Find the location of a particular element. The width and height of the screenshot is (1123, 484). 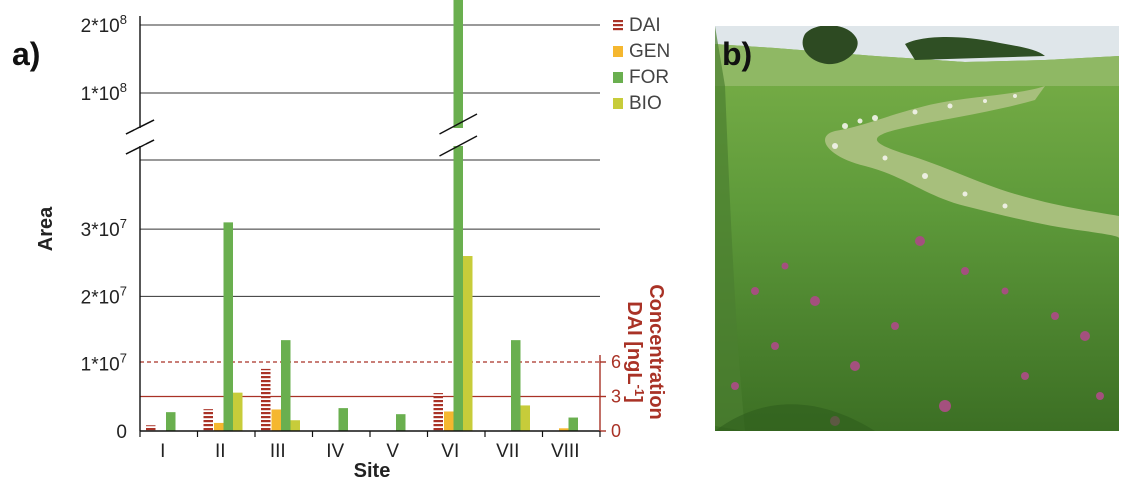

bar-for-v is located at coordinates (401, 422).